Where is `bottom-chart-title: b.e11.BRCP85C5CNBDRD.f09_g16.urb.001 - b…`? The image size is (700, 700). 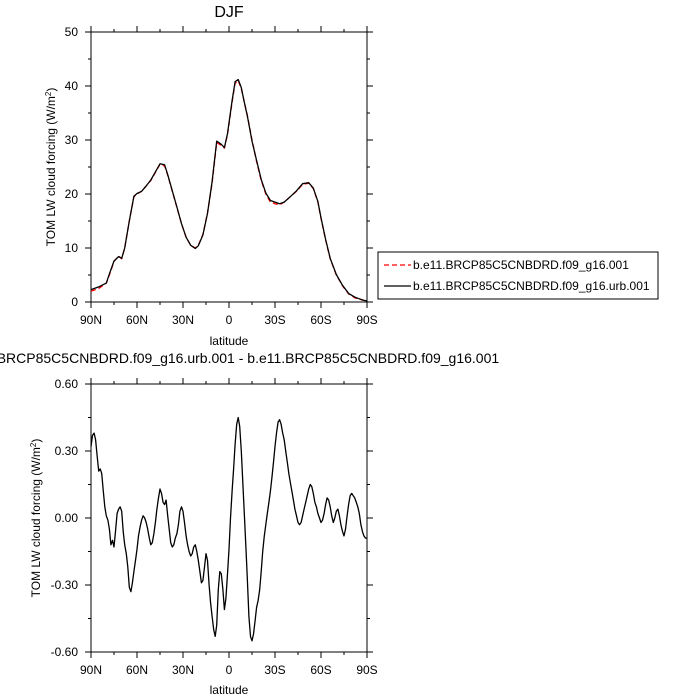
bottom-chart-title: b.e11.BRCP85C5CNBDRD.f09_g16.urb.001 - b… is located at coordinates (249, 358).